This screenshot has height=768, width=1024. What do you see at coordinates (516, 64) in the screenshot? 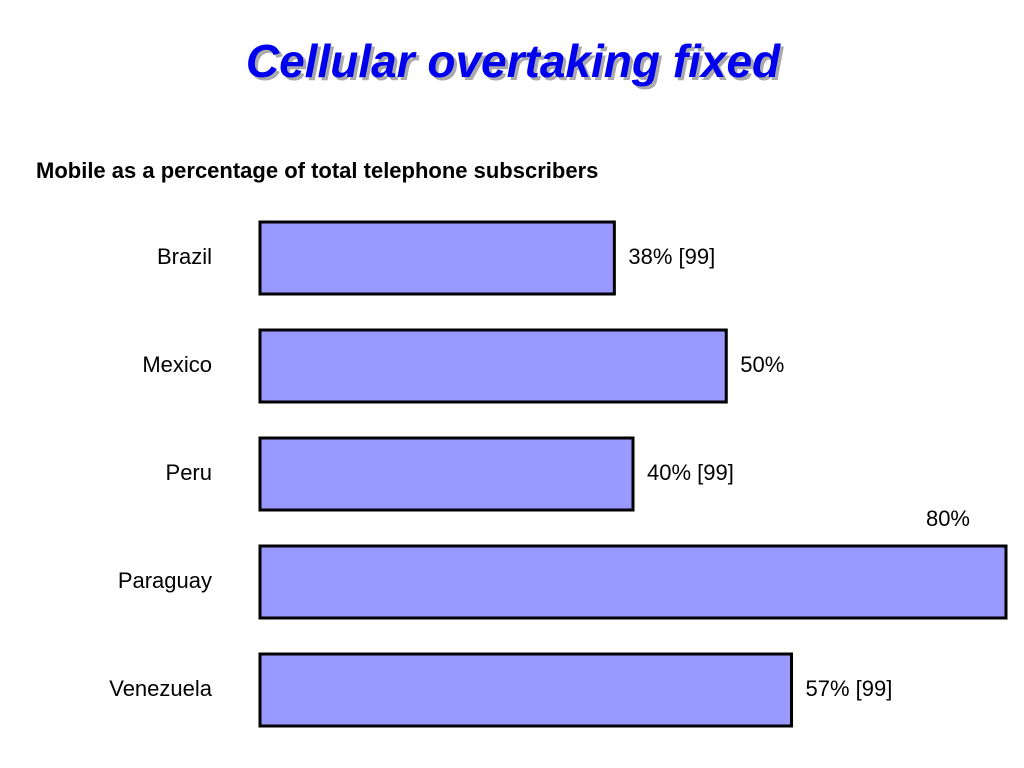
I see `title-shadow: Cellular overtaking fixed` at bounding box center [516, 64].